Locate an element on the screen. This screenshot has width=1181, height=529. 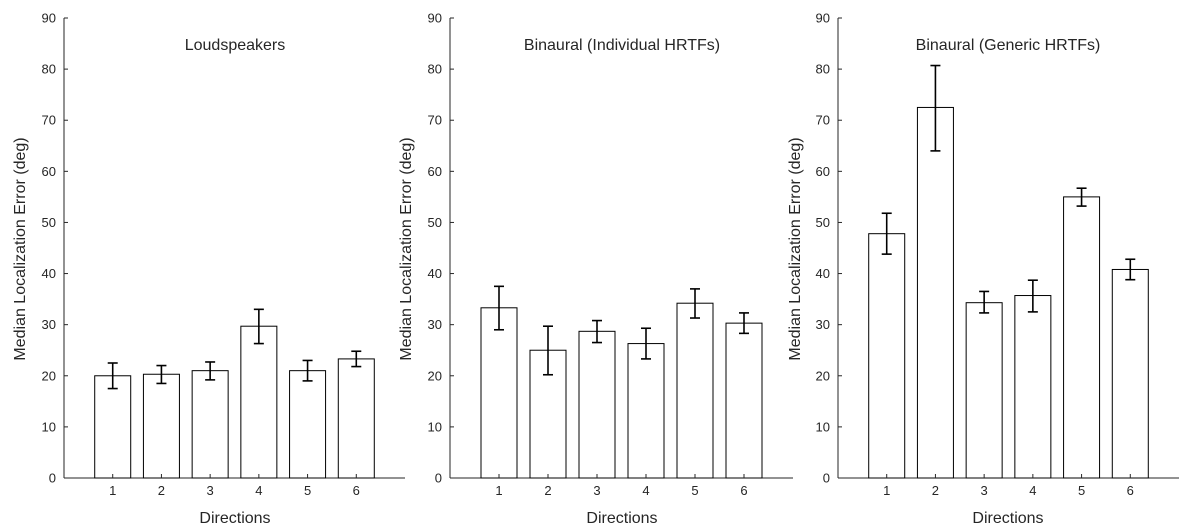
panel-title: Binaural (Individual HRTFs) is located at coordinates (622, 45).